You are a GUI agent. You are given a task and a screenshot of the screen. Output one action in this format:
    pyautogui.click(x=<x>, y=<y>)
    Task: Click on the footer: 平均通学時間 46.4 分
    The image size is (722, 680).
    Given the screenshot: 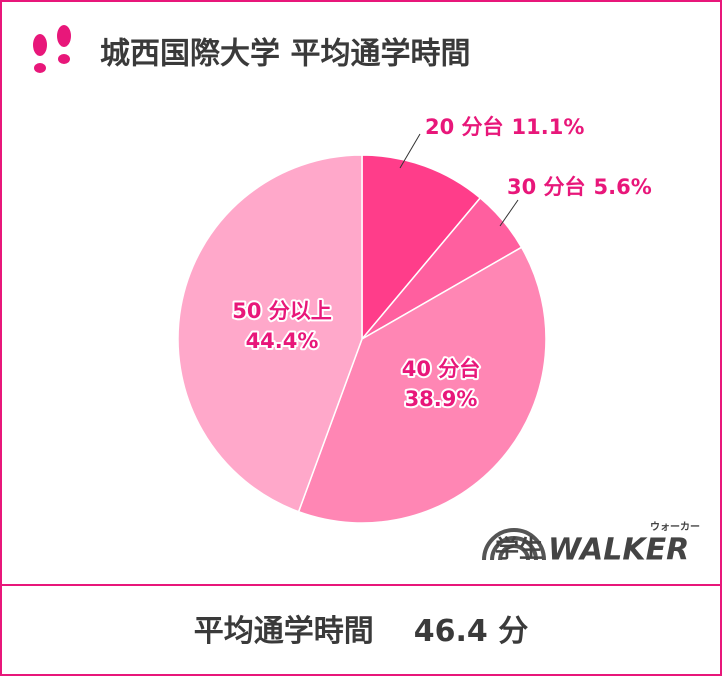 What is the action you would take?
    pyautogui.click(x=361, y=631)
    